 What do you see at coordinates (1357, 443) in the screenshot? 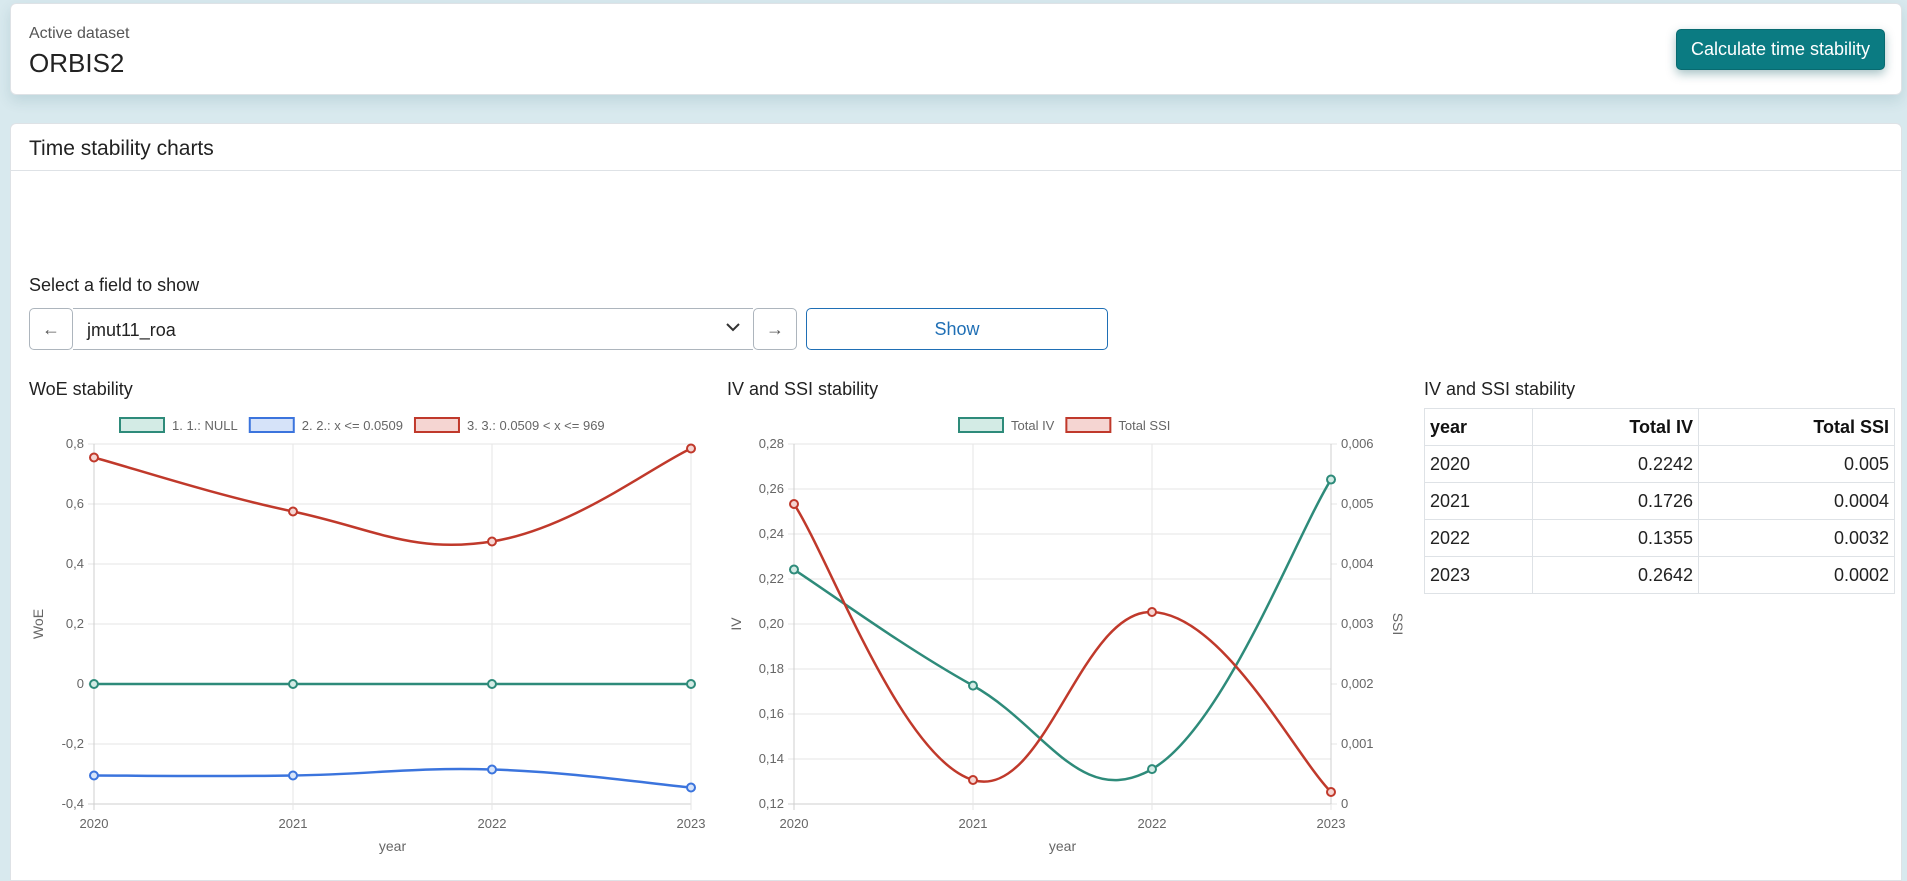
I see `y-right-tick-label: 0,006` at bounding box center [1357, 443].